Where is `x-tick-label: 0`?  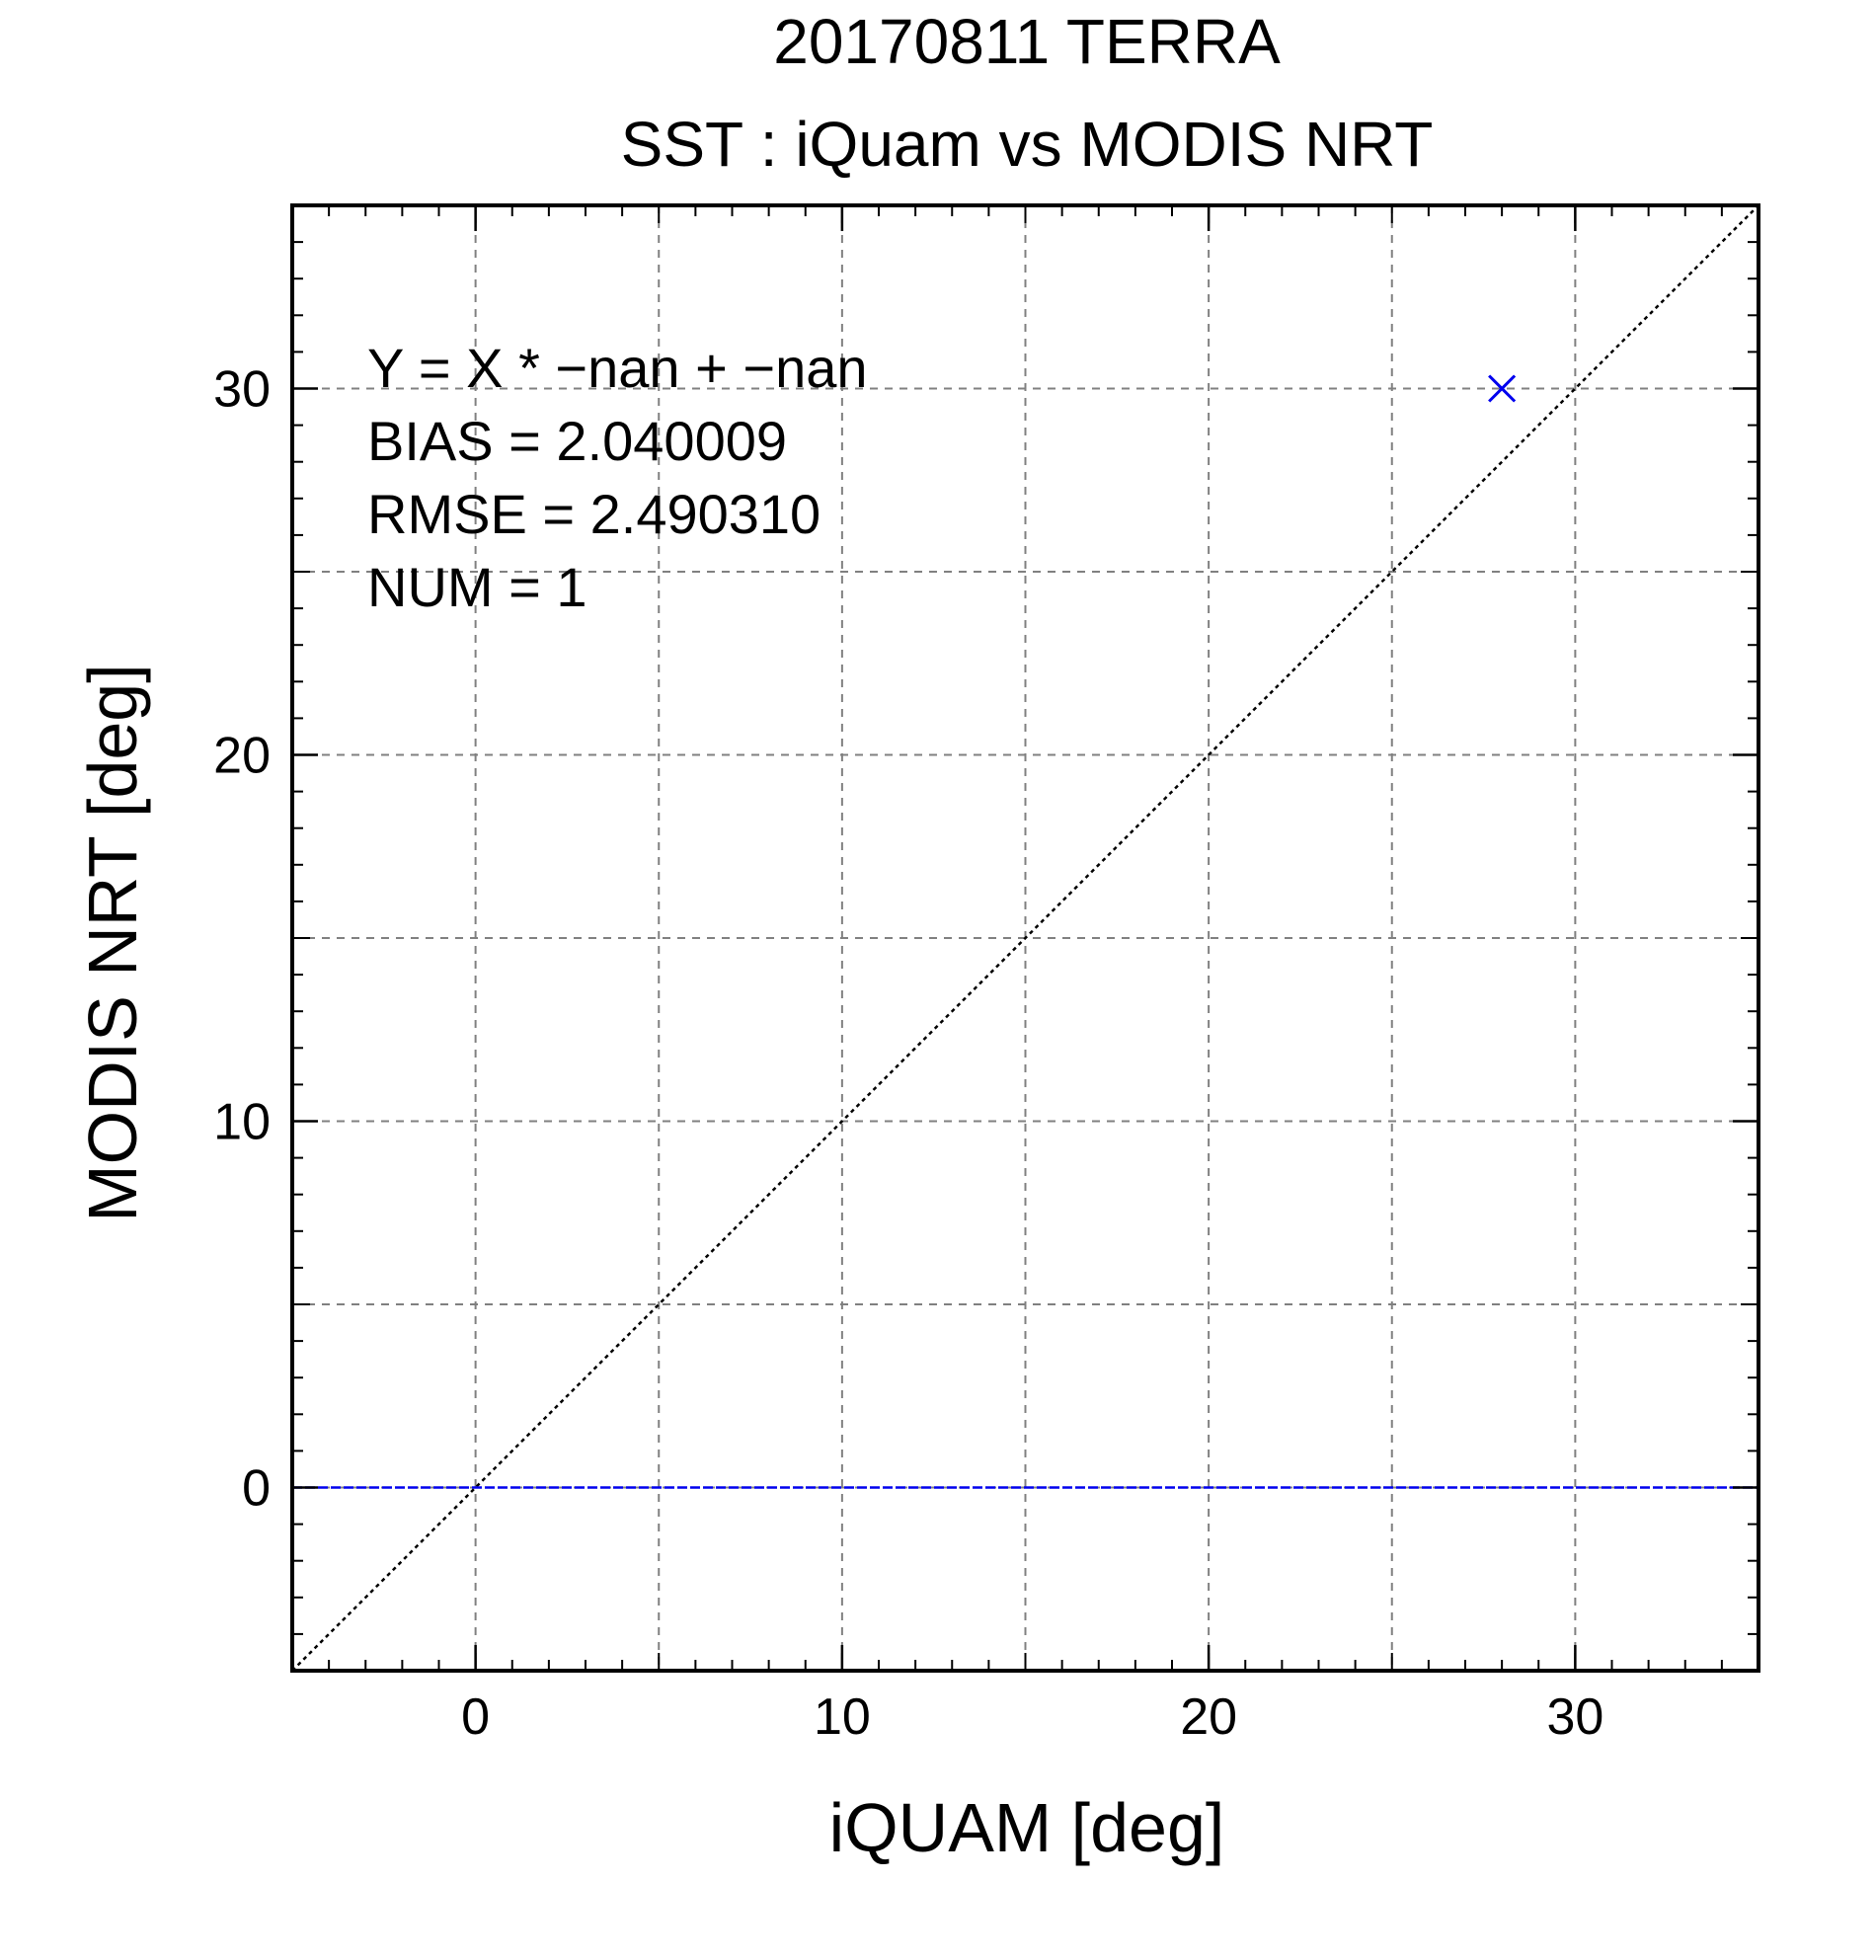 x-tick-label: 0 is located at coordinates (476, 1717).